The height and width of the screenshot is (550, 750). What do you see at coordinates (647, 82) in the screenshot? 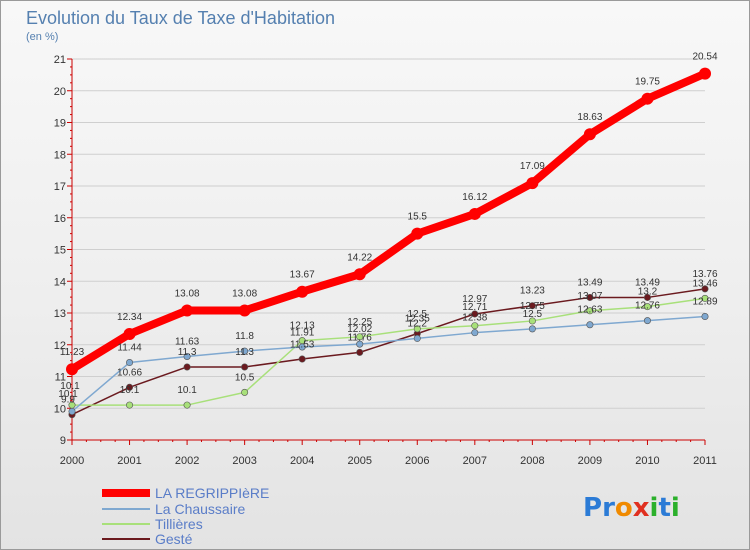
I see `data-label: 19.75` at bounding box center [647, 82].